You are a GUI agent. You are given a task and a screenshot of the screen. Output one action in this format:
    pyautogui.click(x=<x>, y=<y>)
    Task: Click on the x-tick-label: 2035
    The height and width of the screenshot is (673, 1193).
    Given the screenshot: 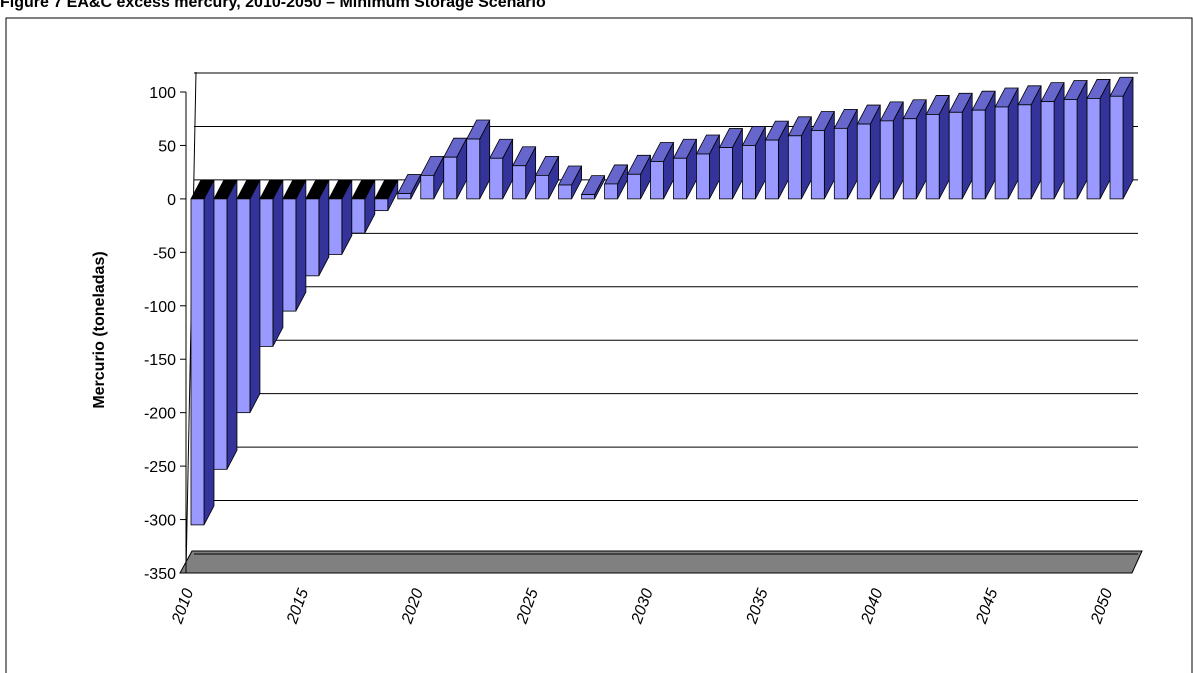 What is the action you would take?
    pyautogui.click(x=757, y=606)
    